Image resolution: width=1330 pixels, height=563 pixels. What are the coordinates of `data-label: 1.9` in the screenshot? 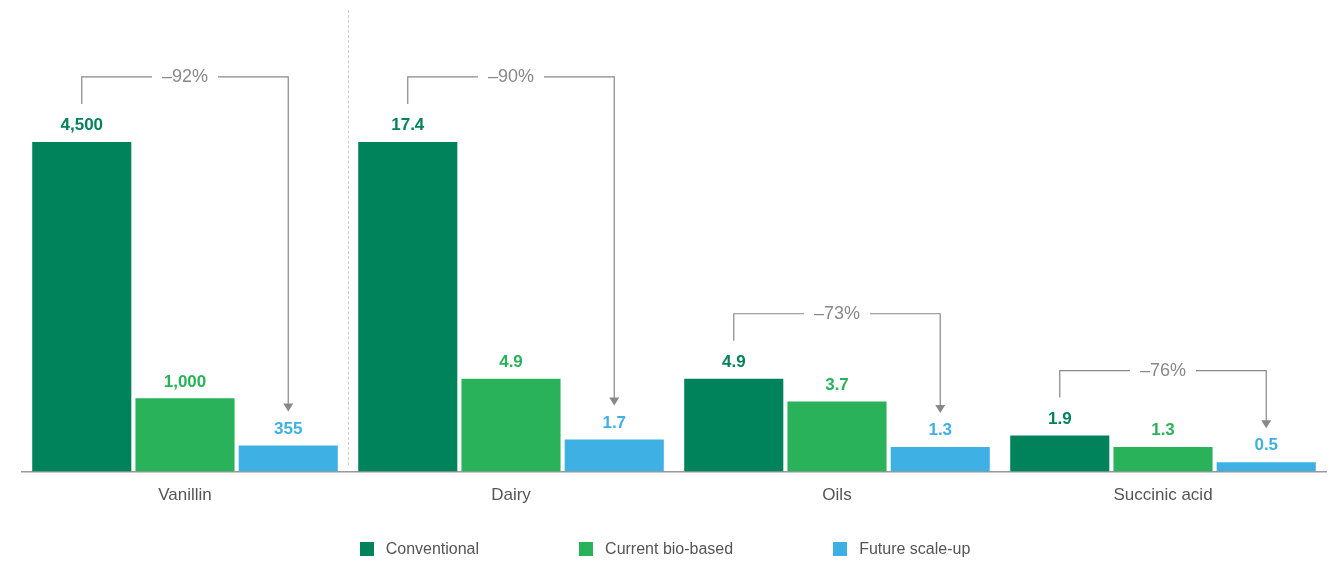 It's located at (1059, 418).